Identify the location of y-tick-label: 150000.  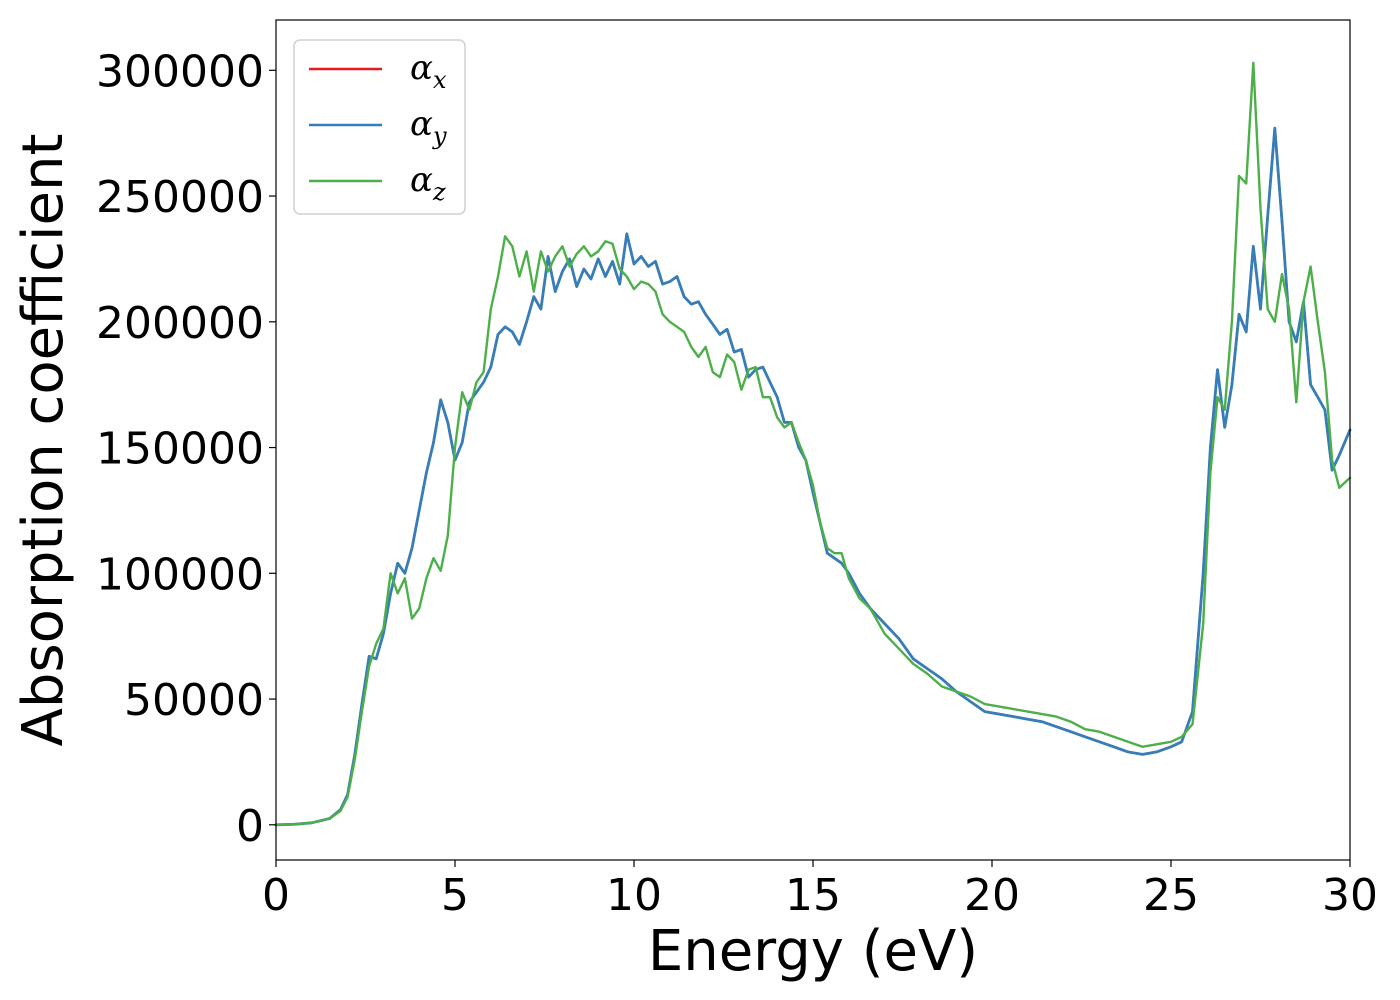
(180, 449).